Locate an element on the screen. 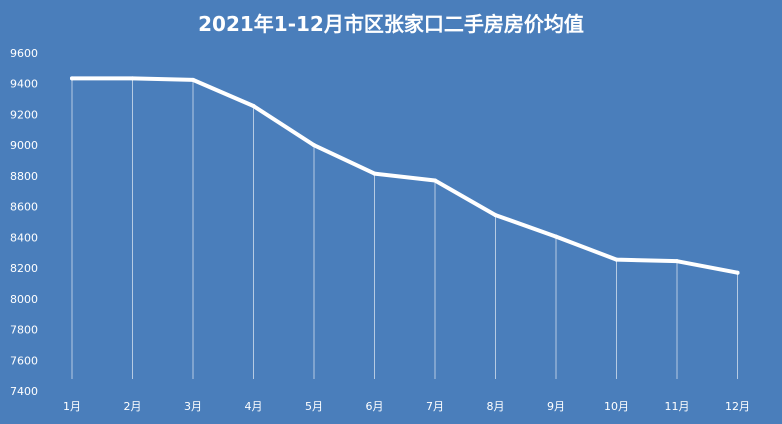 This screenshot has width=782, height=424. y-tick-label: 9200 is located at coordinates (24, 114).